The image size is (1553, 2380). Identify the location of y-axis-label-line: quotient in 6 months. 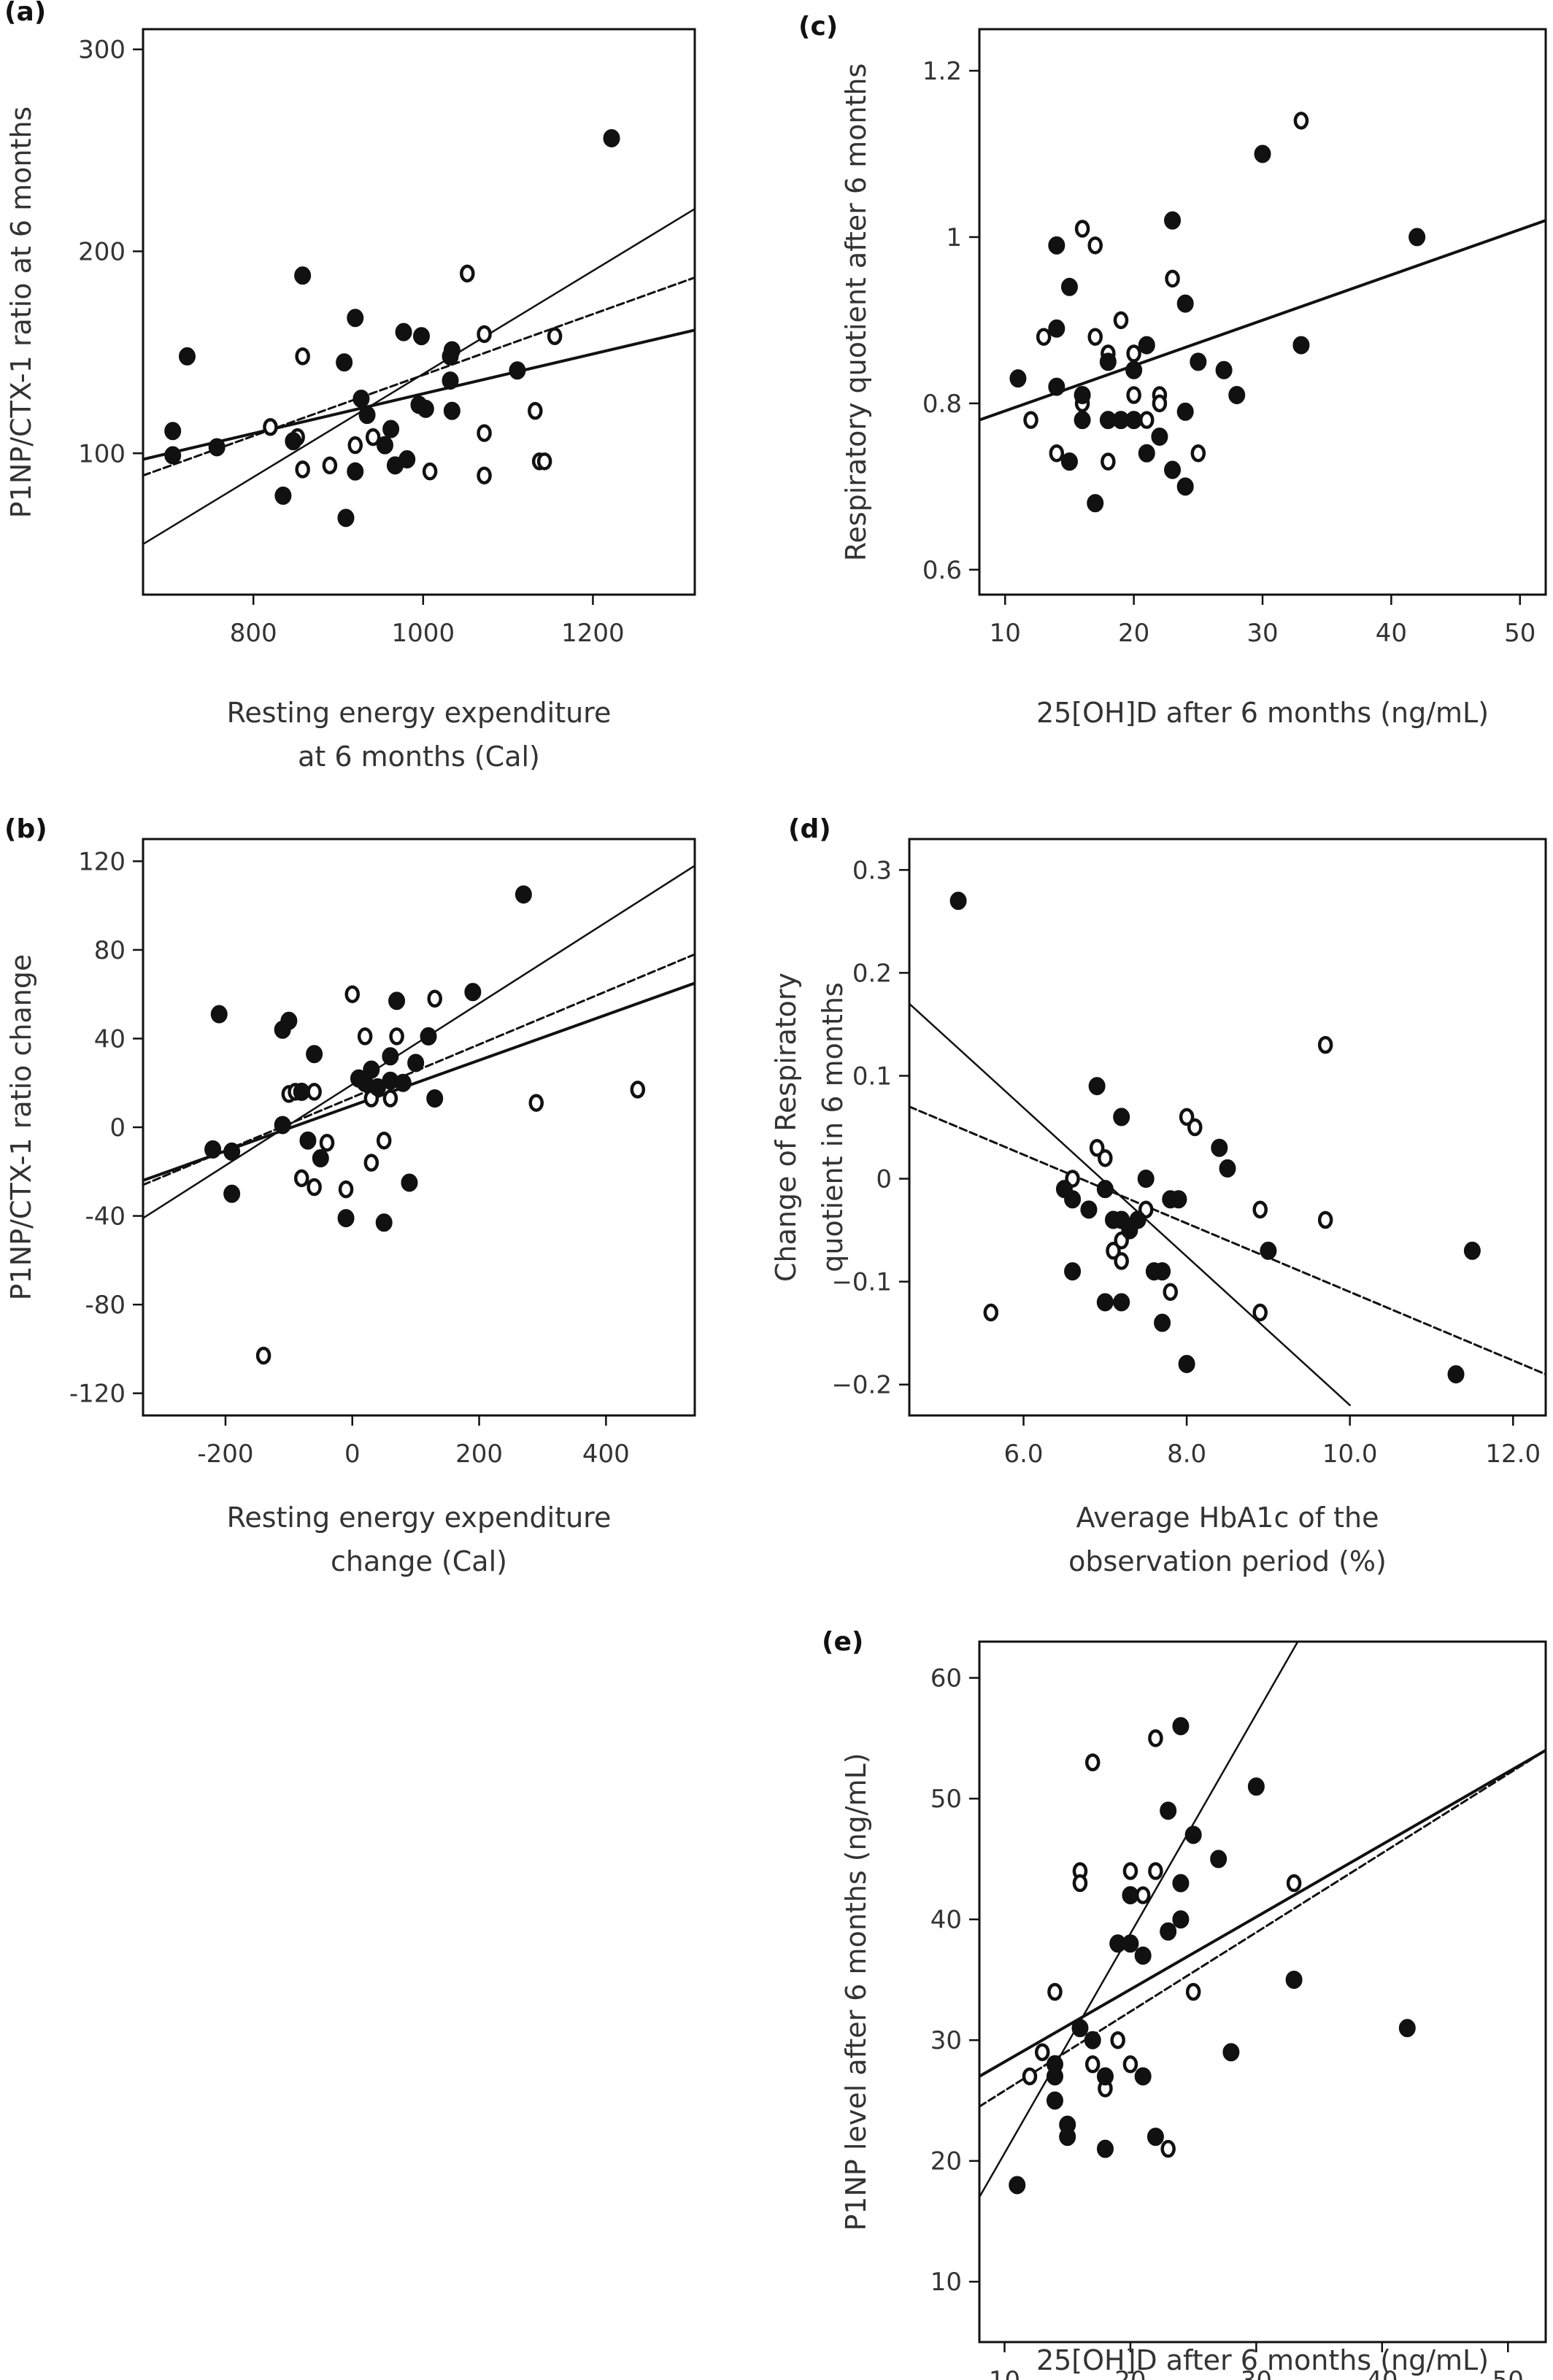
(833, 1127).